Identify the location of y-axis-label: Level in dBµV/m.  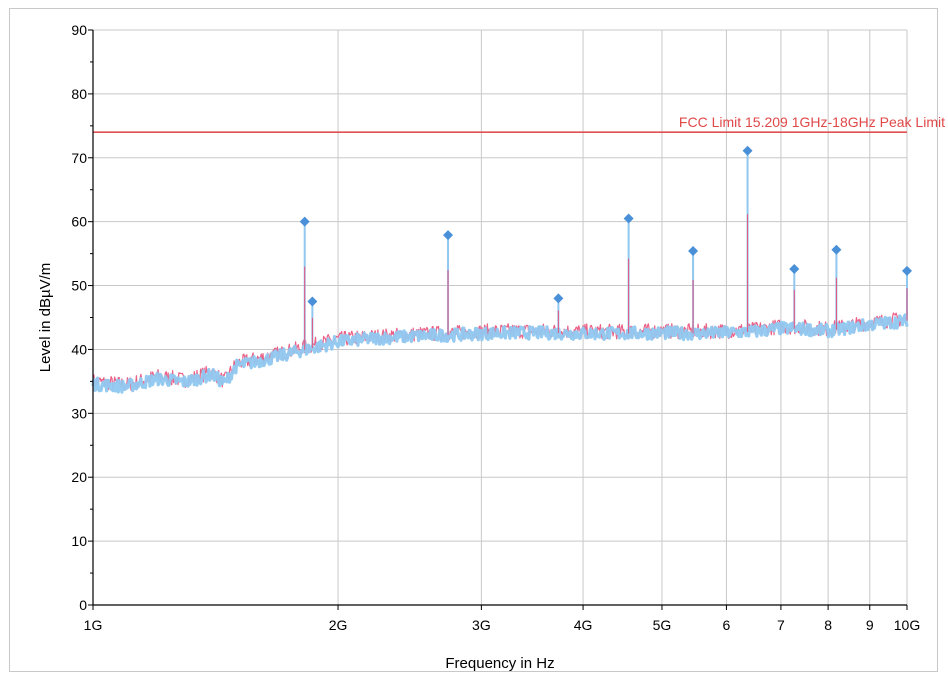
(45, 318).